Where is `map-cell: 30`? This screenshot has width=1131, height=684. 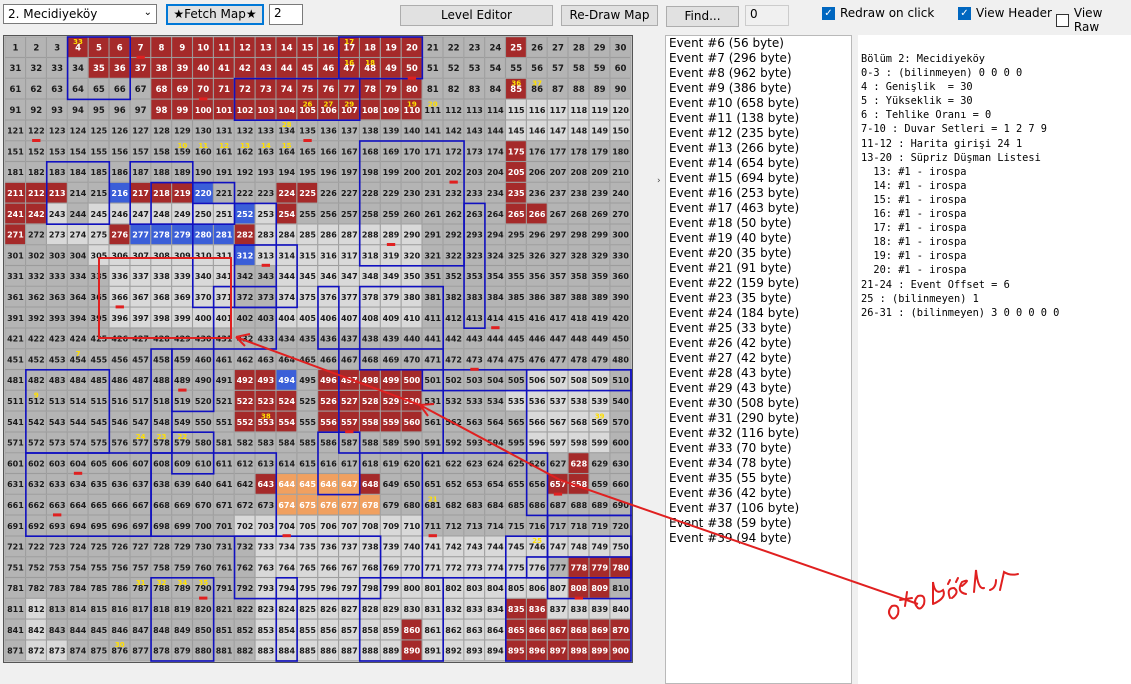 map-cell: 30 is located at coordinates (620, 47).